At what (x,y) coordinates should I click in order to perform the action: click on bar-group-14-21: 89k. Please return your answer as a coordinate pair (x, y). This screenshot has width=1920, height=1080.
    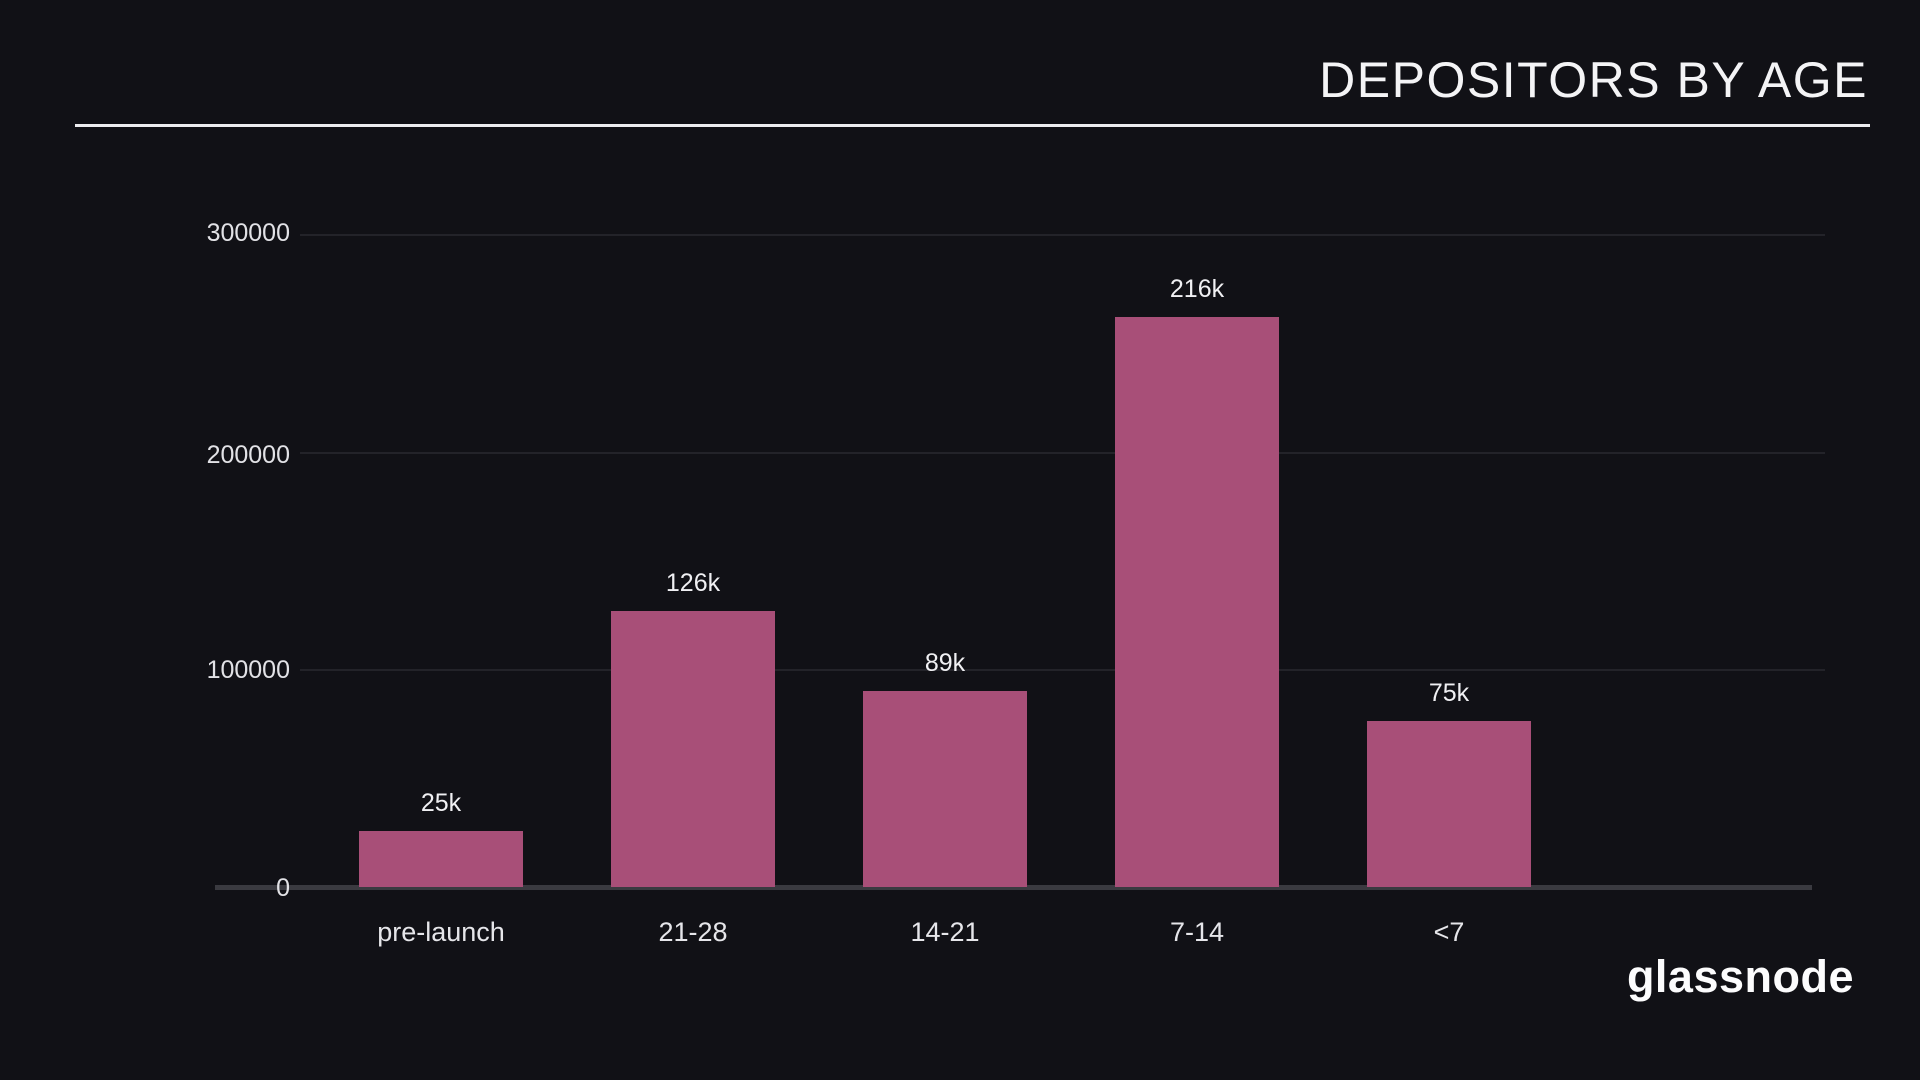
    Looking at the image, I should click on (945, 561).